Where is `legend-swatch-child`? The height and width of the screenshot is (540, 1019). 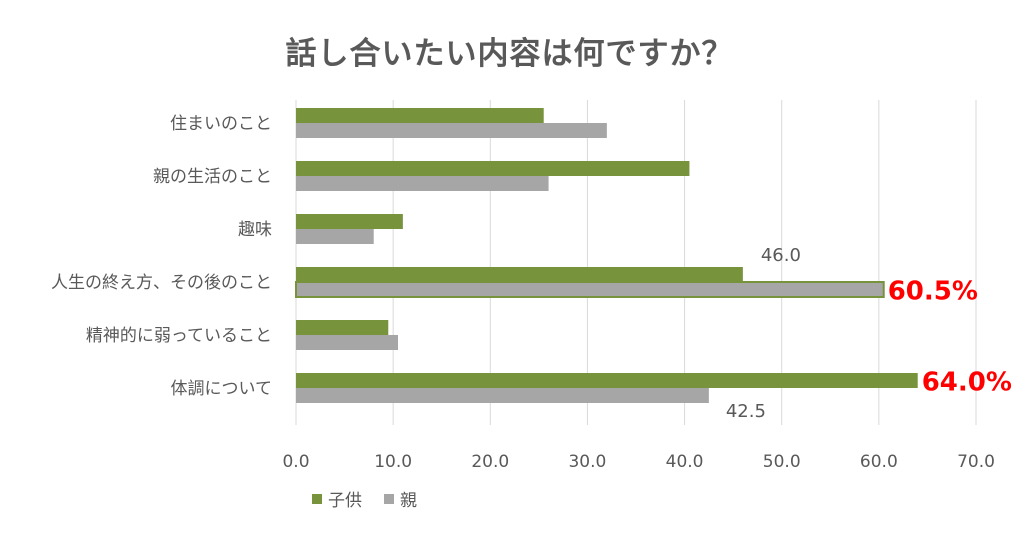
legend-swatch-child is located at coordinates (317, 498).